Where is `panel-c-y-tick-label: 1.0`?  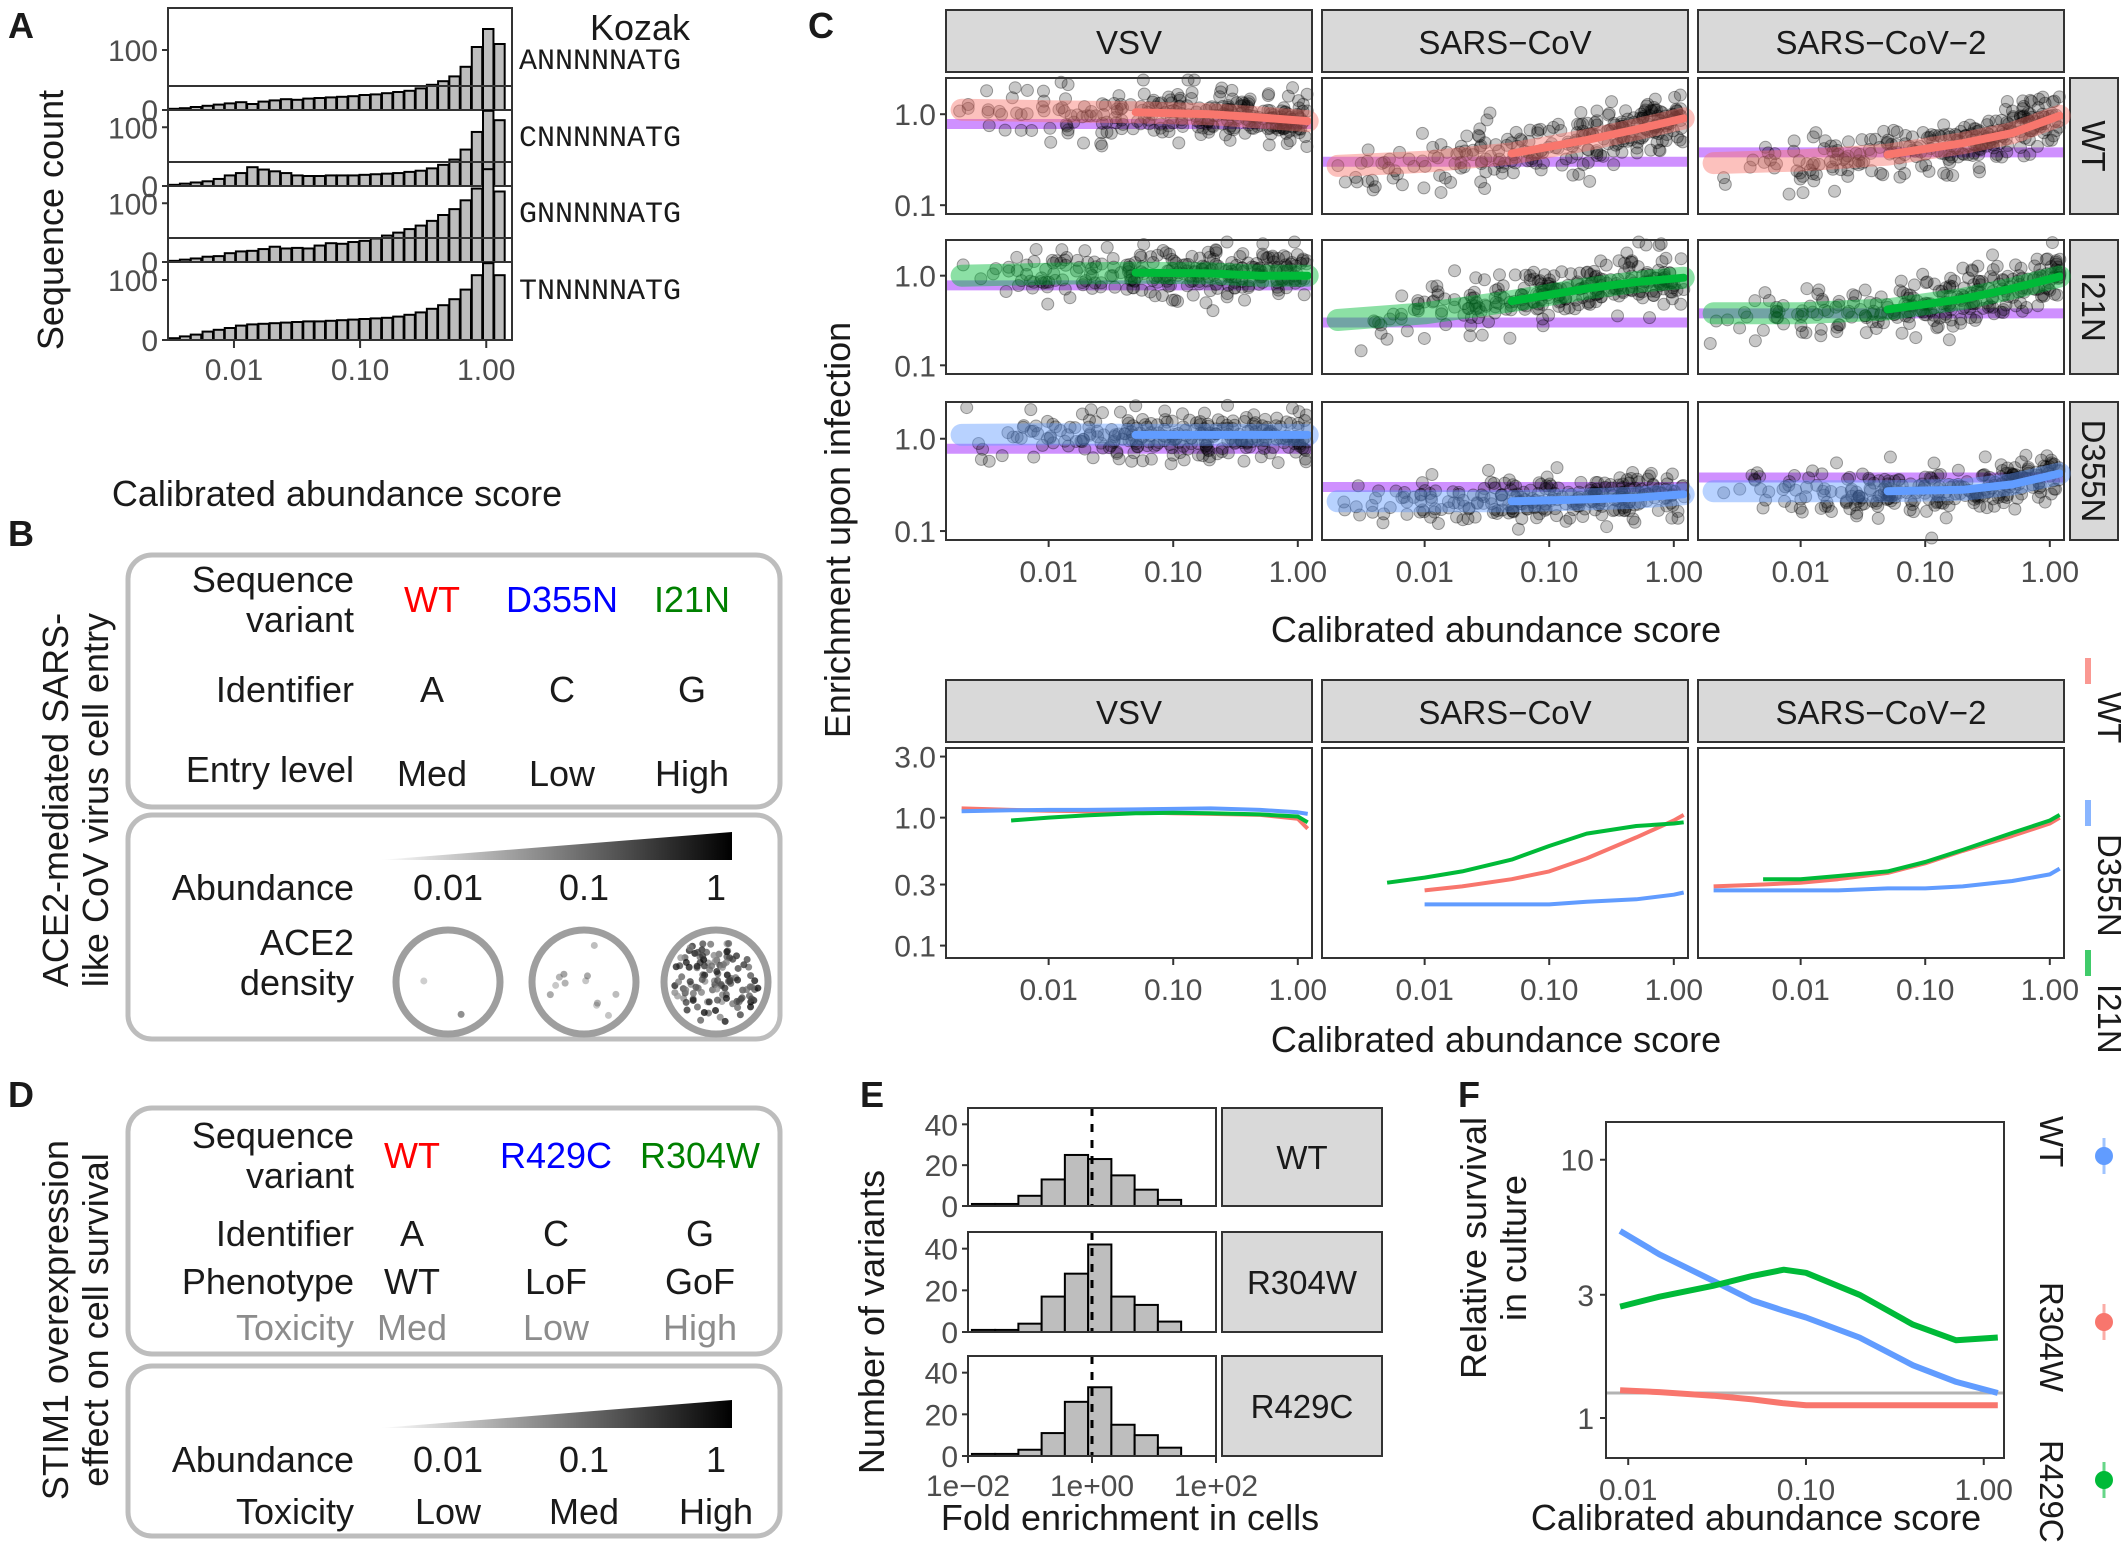 panel-c-y-tick-label: 1.0 is located at coordinates (915, 115).